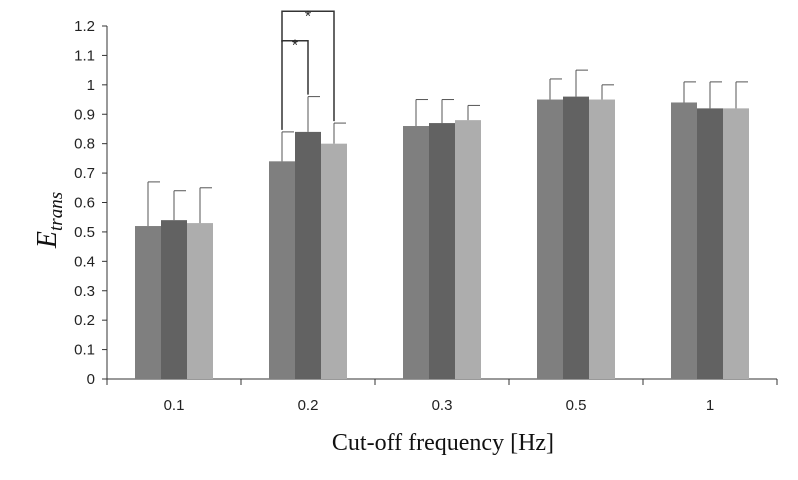  I want to click on y-axis-title-main: E, so click(47, 240).